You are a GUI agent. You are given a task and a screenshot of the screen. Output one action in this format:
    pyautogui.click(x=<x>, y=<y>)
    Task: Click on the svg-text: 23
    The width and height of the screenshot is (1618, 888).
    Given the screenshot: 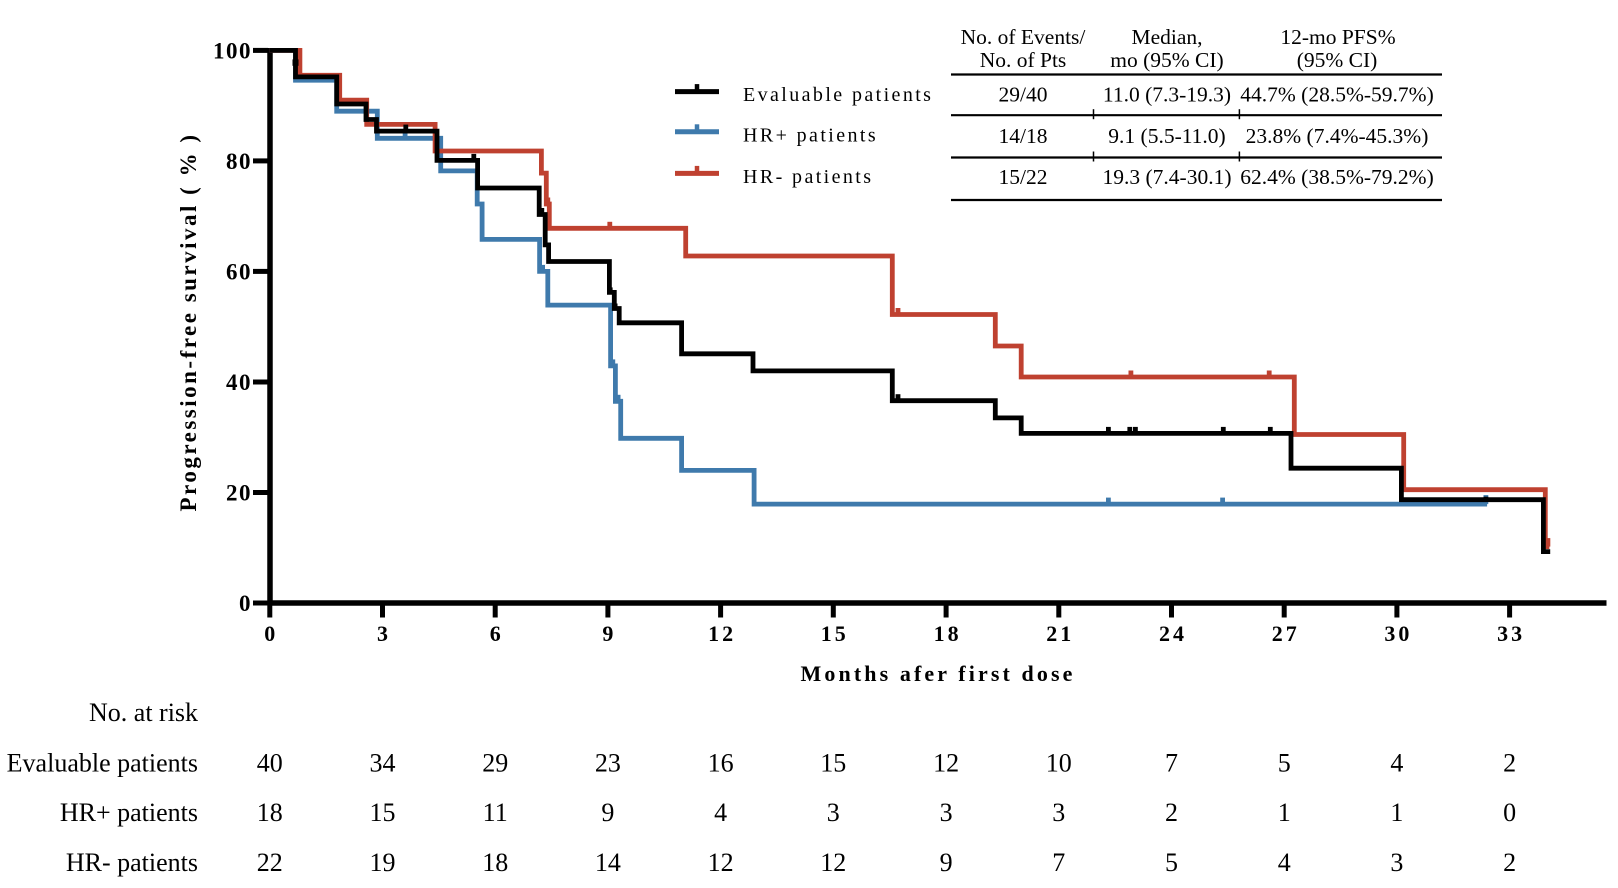 What is the action you would take?
    pyautogui.click(x=608, y=763)
    